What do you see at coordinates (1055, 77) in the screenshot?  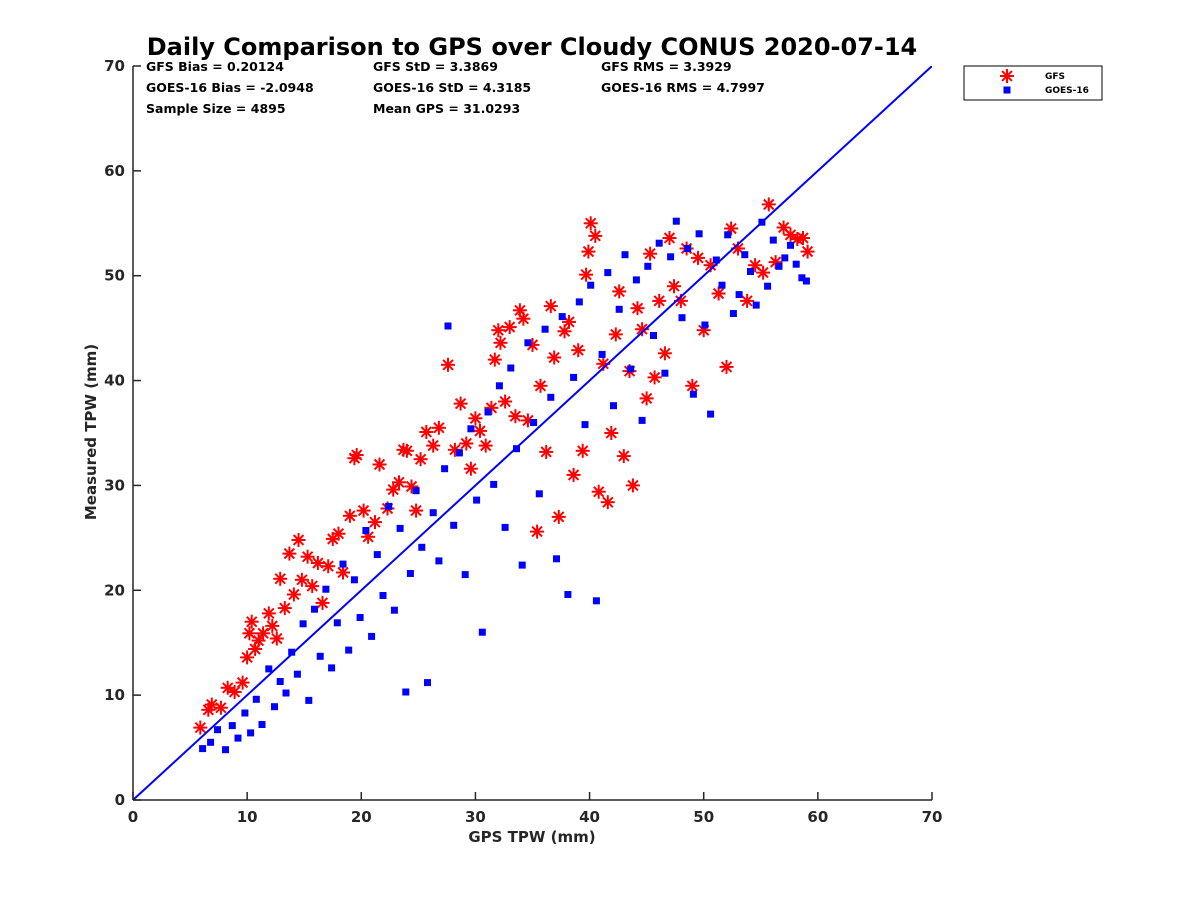 I see `legend-entry-label: GFS` at bounding box center [1055, 77].